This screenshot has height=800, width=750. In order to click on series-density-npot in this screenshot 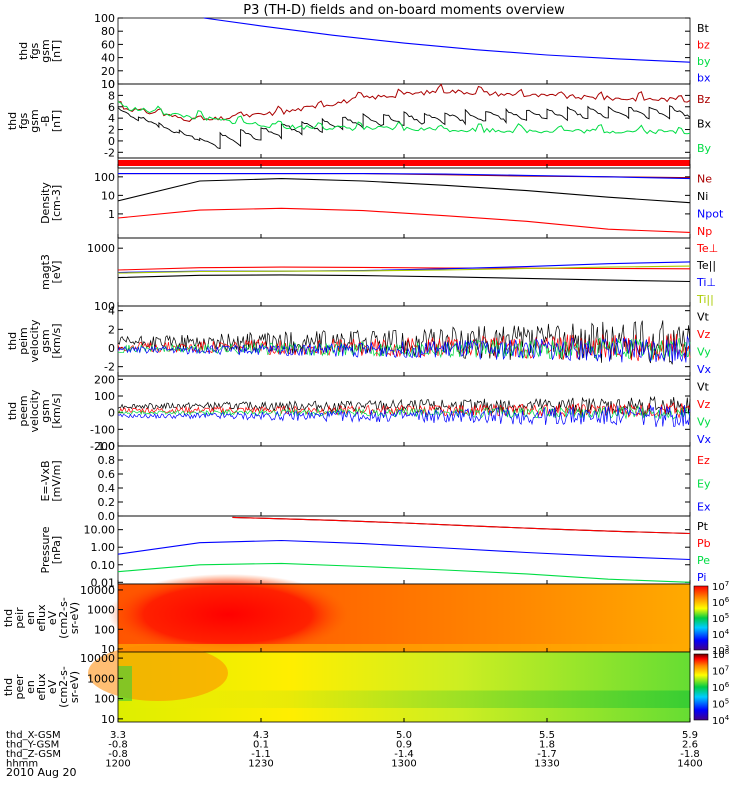, I will do `click(404, 176)`.